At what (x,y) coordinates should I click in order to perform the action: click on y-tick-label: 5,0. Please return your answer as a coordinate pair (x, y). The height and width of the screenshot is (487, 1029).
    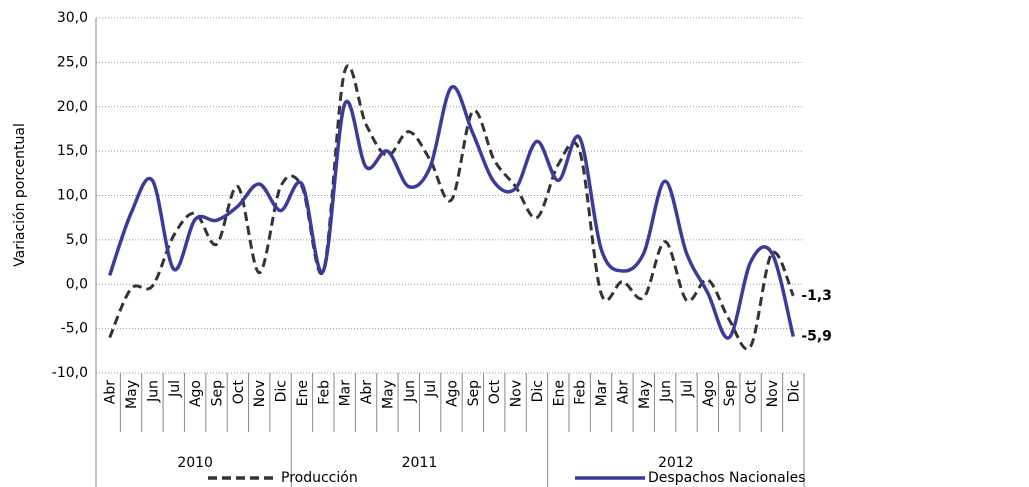
    Looking at the image, I should click on (77, 240).